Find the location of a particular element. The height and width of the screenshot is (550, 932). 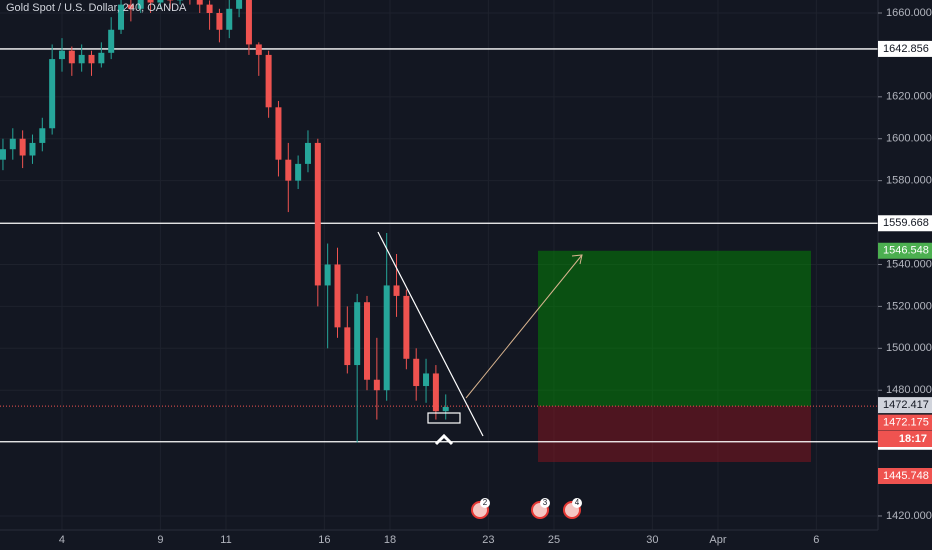

x-tick-label: 11 is located at coordinates (225, 540).